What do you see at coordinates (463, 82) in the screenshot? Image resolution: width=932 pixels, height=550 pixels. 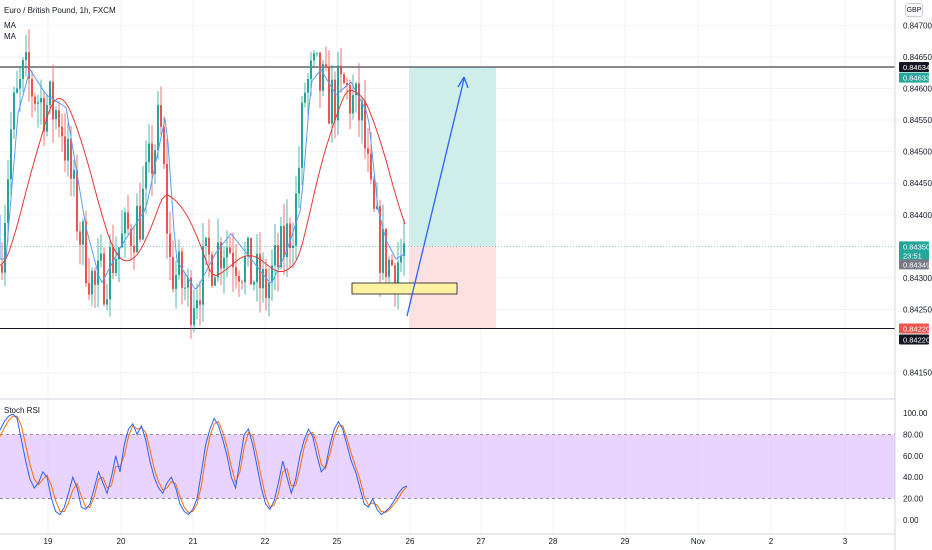 I see `projection-arrow-head` at bounding box center [463, 82].